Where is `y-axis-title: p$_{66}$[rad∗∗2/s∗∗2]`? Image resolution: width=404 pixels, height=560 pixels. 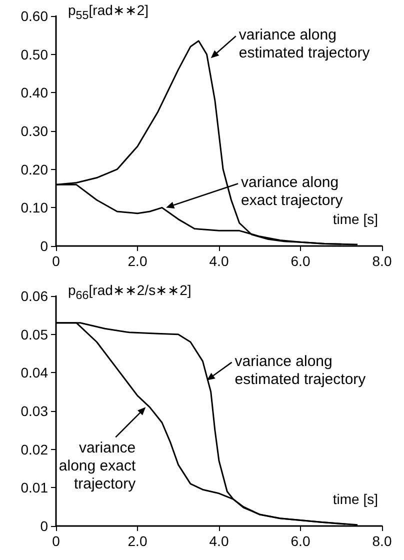
y-axis-title: p$_{66}$[rad∗∗2/s∗∗2] is located at coordinates (130, 292).